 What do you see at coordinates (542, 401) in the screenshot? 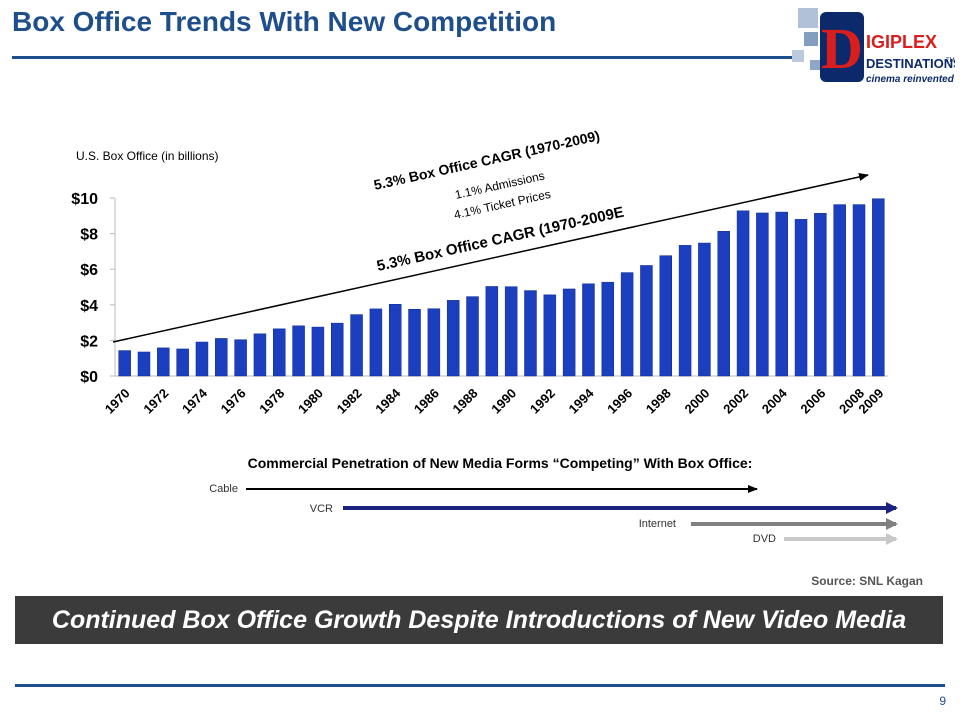
I see `x-tick-label: 1992` at bounding box center [542, 401].